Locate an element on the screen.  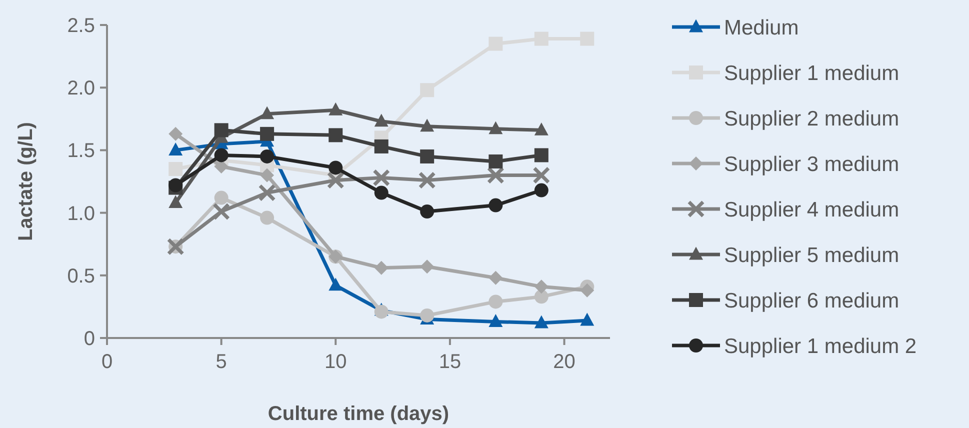
legend-label: Supplier 5 medium is located at coordinates (812, 255).